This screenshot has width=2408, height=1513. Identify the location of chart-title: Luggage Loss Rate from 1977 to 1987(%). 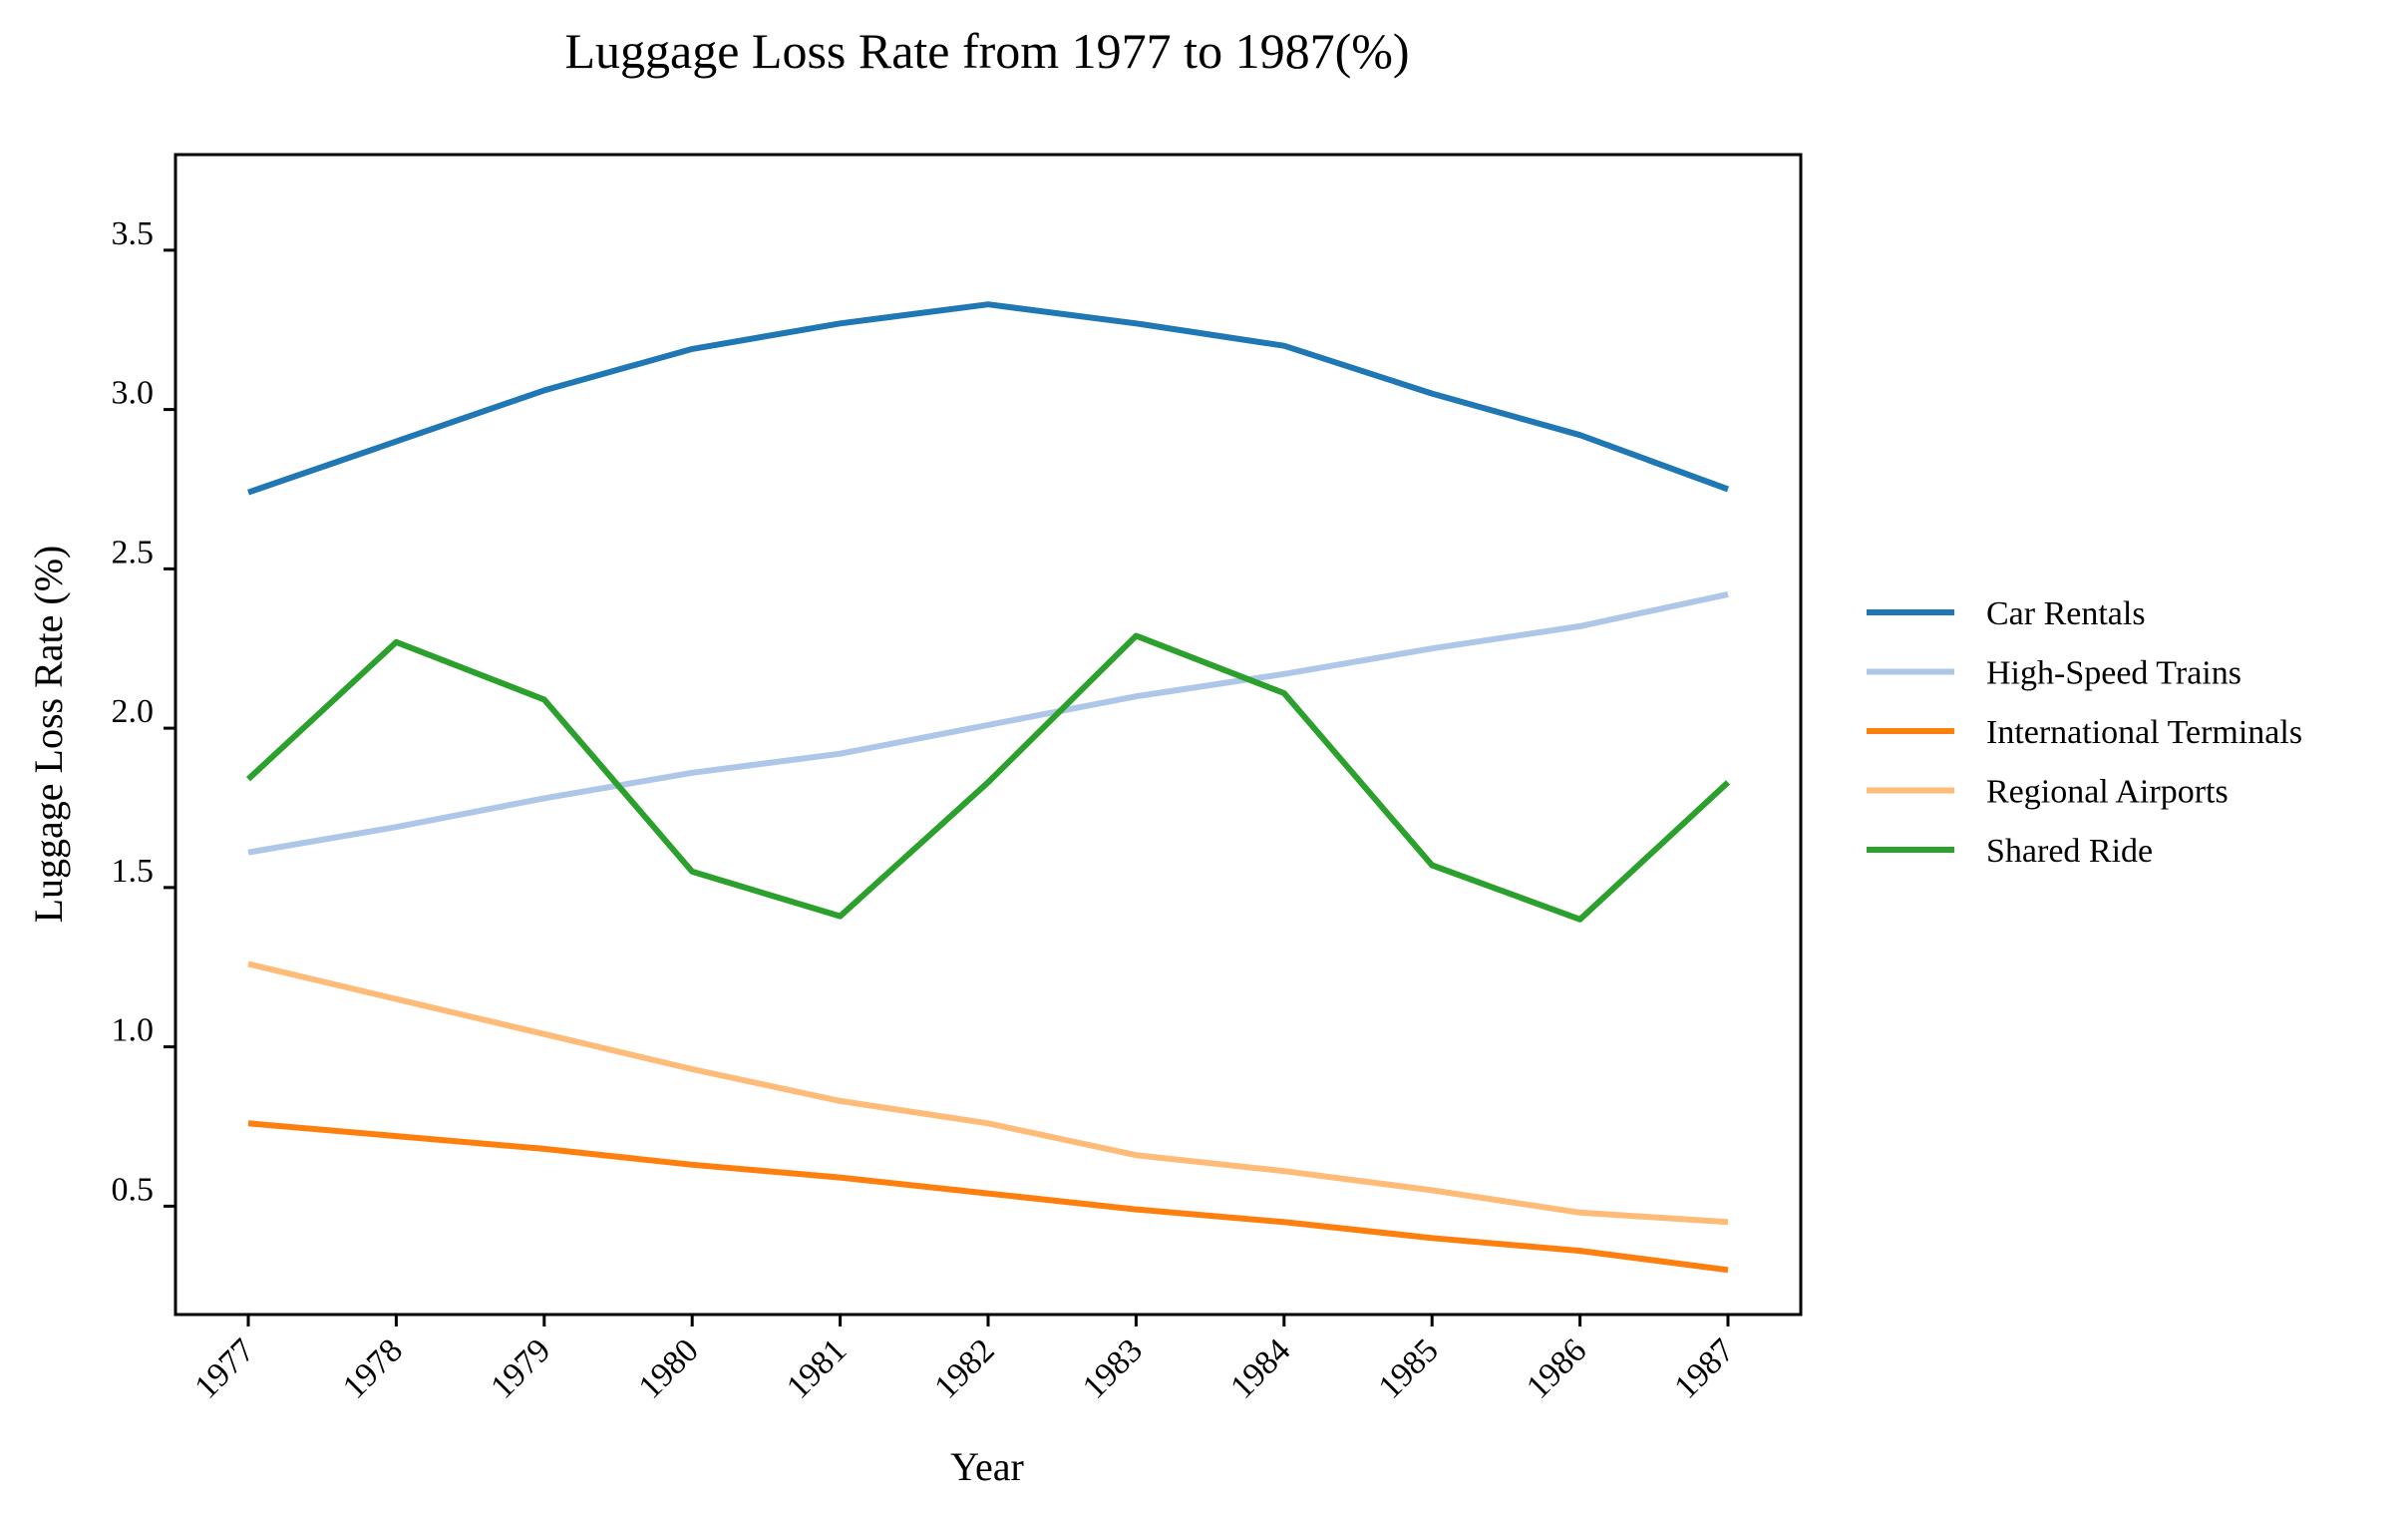
(987, 51).